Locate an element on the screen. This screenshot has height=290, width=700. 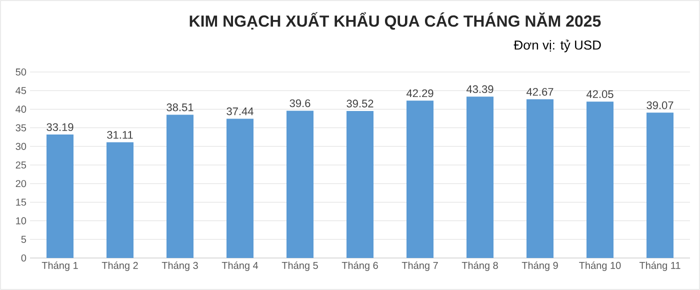
y-tick-label: 5 is located at coordinates (23, 239).